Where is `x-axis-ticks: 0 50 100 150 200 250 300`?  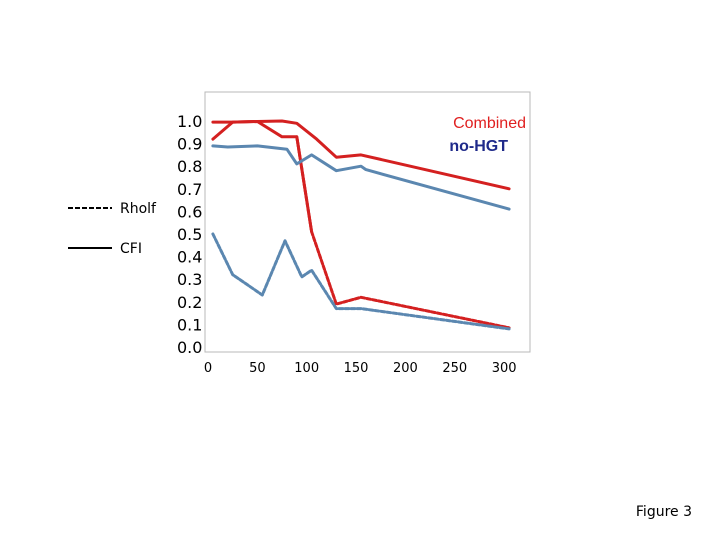 x-axis-ticks: 0 50 100 150 200 250 300 is located at coordinates (360, 368).